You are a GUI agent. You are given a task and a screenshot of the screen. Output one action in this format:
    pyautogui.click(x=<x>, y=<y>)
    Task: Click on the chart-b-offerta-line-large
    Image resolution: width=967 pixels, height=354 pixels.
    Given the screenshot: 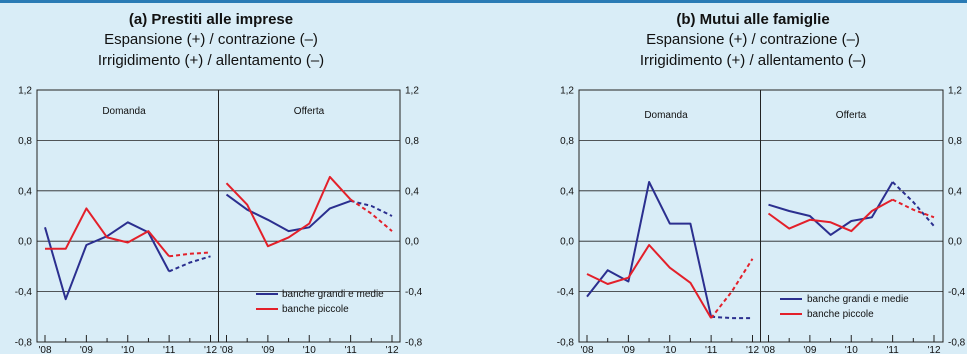 What is the action you would take?
    pyautogui.click(x=831, y=208)
    